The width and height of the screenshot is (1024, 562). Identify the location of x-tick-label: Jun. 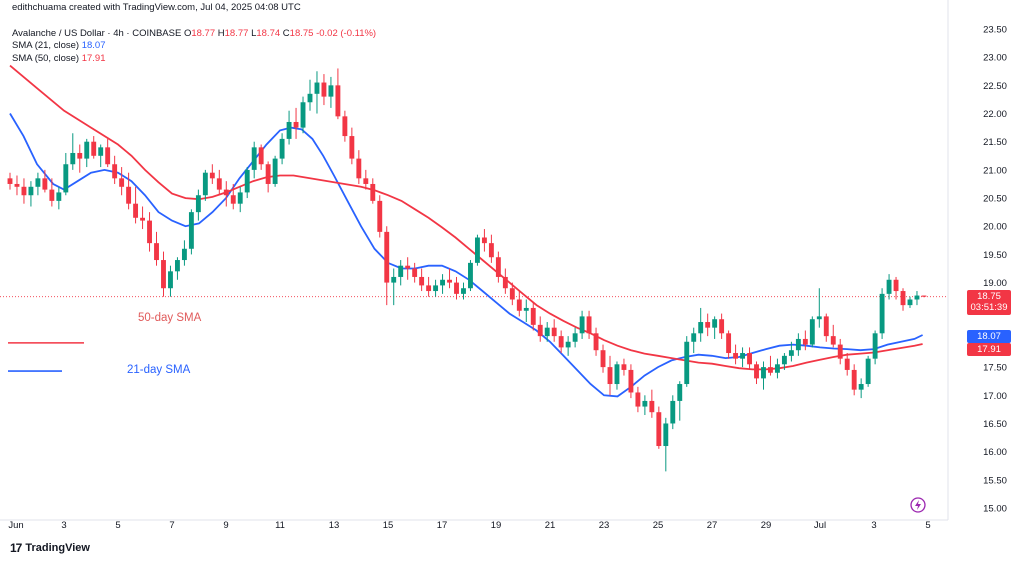
(15, 525).